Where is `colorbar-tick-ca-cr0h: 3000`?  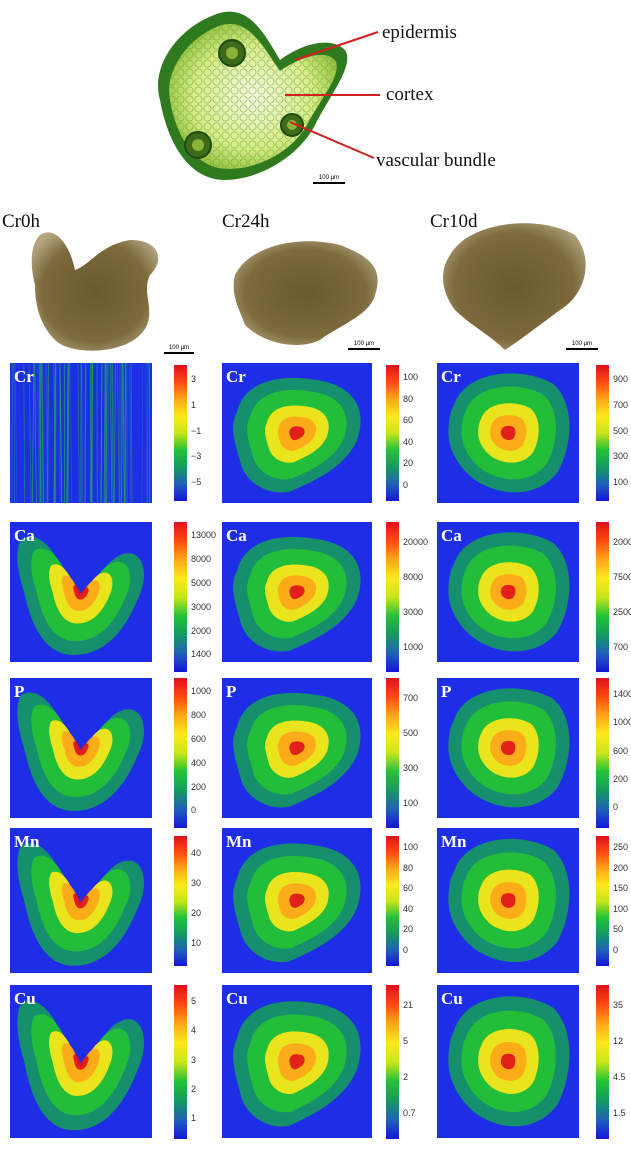 colorbar-tick-ca-cr0h: 3000 is located at coordinates (201, 607).